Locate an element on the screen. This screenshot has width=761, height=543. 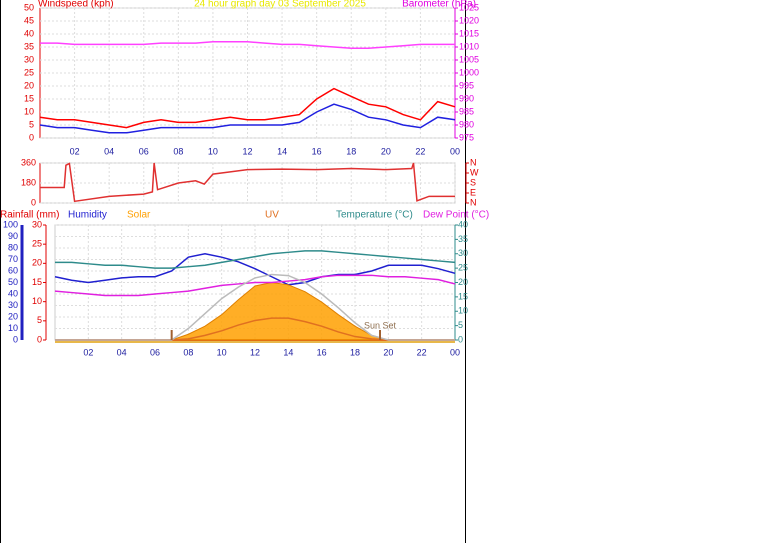
y-tick-label: 360 is located at coordinates (28, 162).